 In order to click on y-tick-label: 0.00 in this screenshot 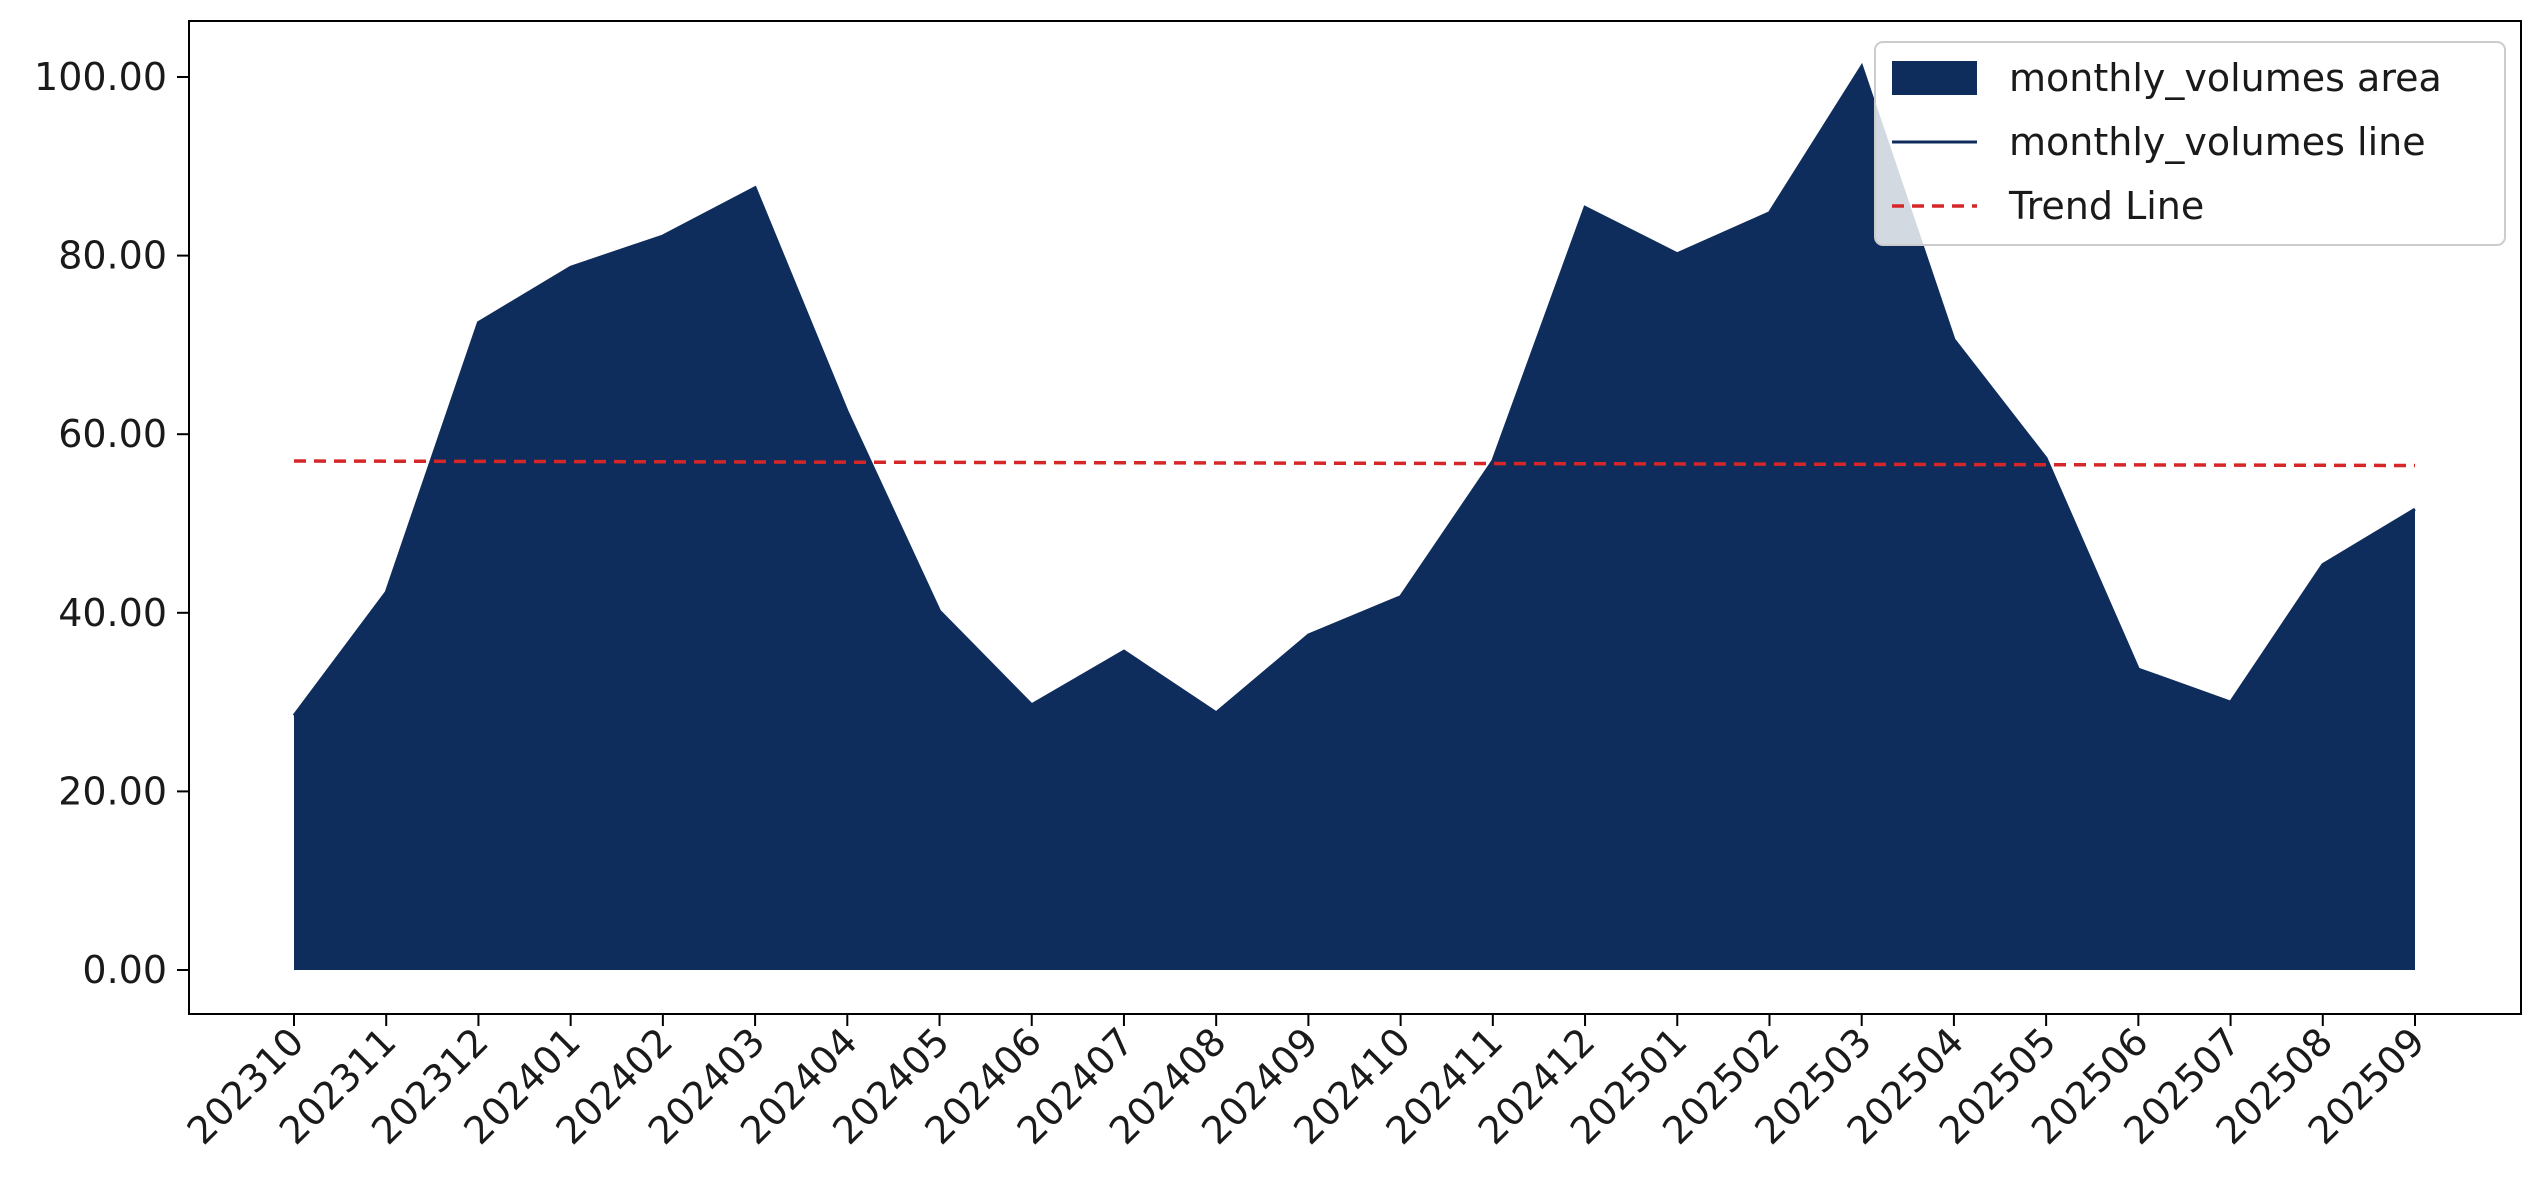, I will do `click(124, 970)`.